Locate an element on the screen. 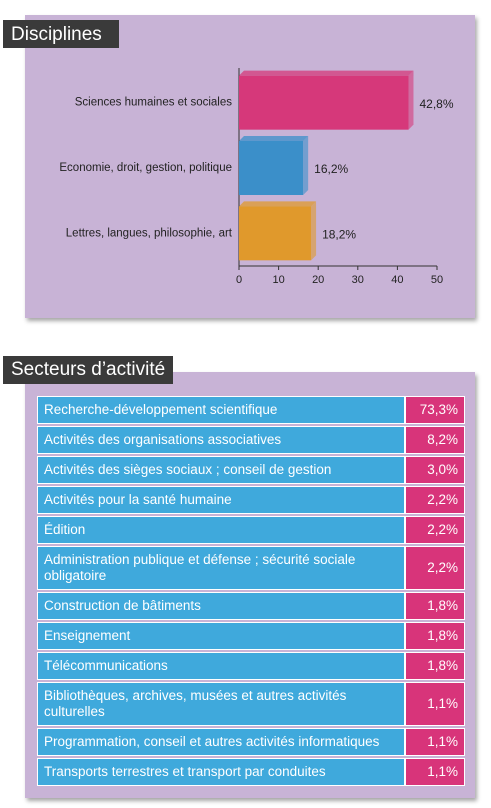 The width and height of the screenshot is (491, 808). x-tick-label: 0 is located at coordinates (239, 280).